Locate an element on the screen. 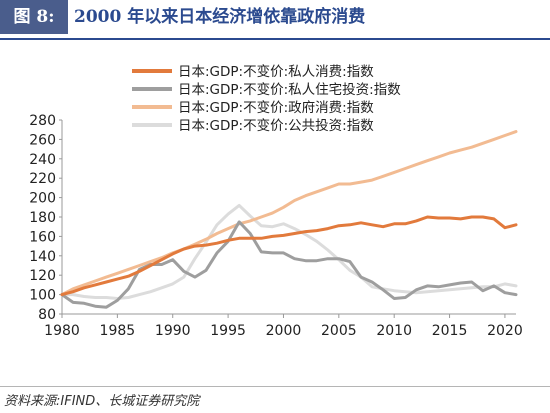 Image resolution: width=550 pixels, height=413 pixels. figure-title: 2000 年以来日本经济增依靠政府消费 is located at coordinates (220, 17).